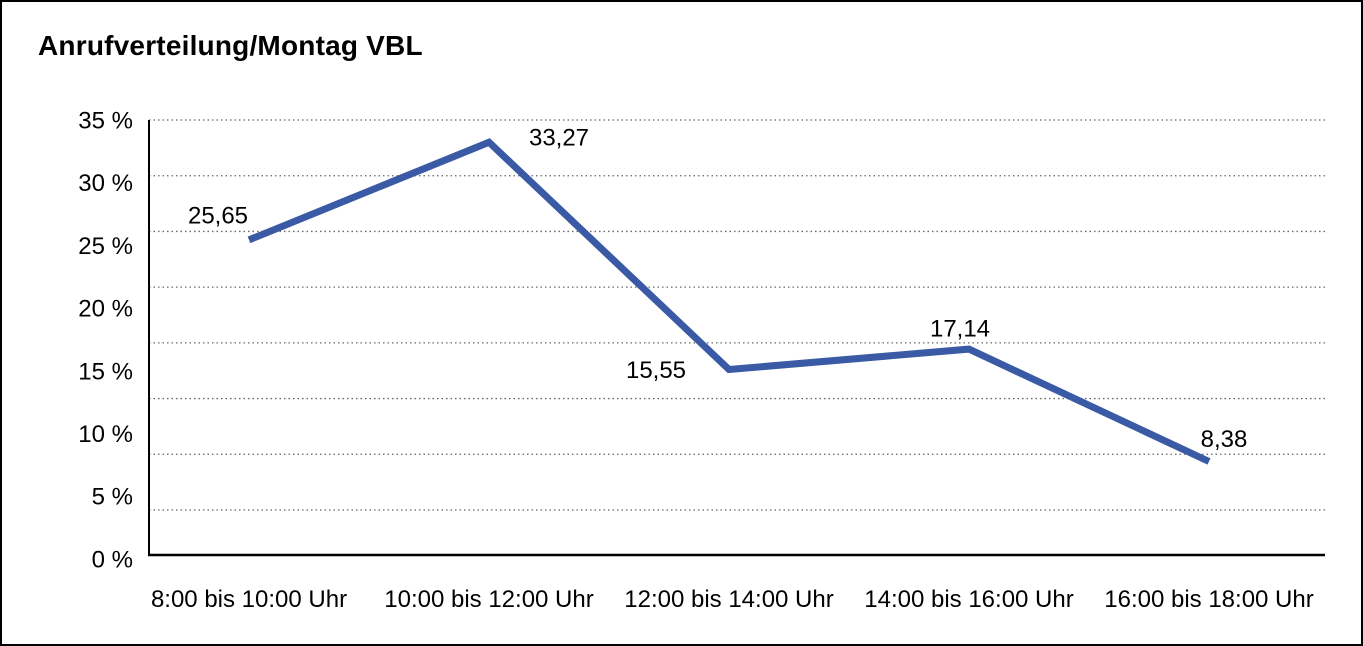 This screenshot has width=1363, height=646. I want to click on data-point-label: 25,65, so click(218, 215).